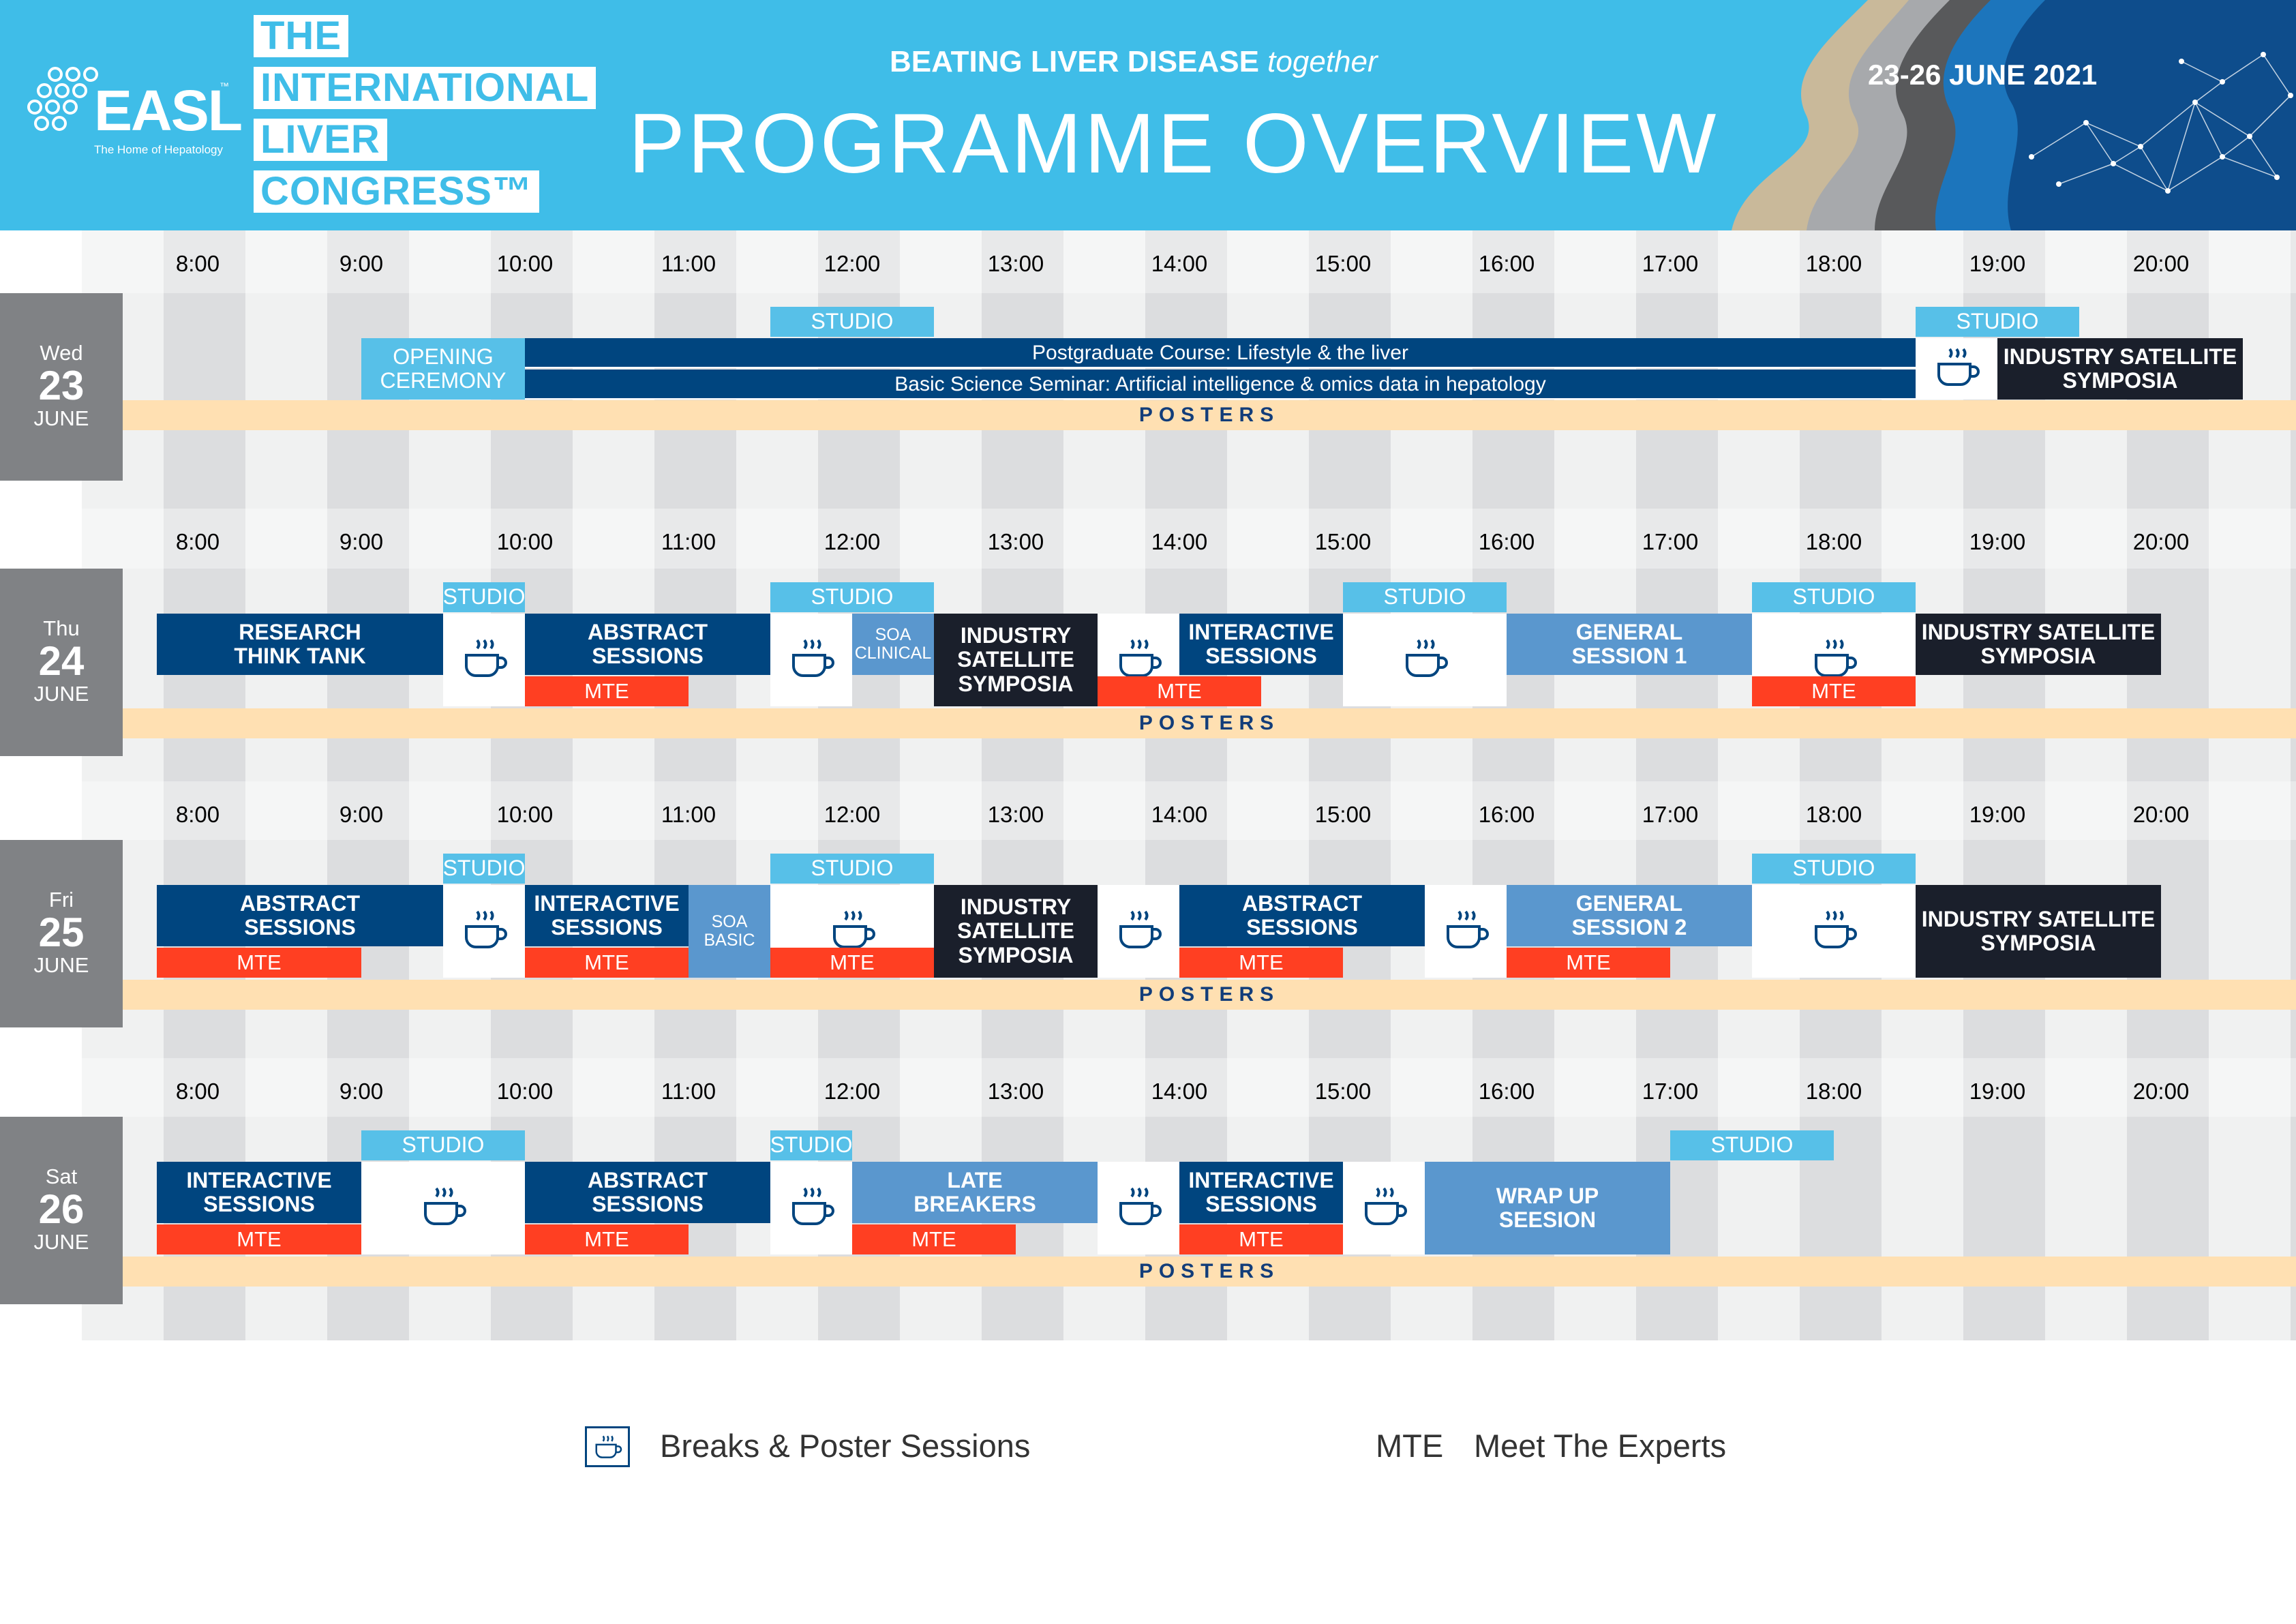 This screenshot has height=1624, width=2296. I want to click on session-mte-1: MTE, so click(259, 1239).